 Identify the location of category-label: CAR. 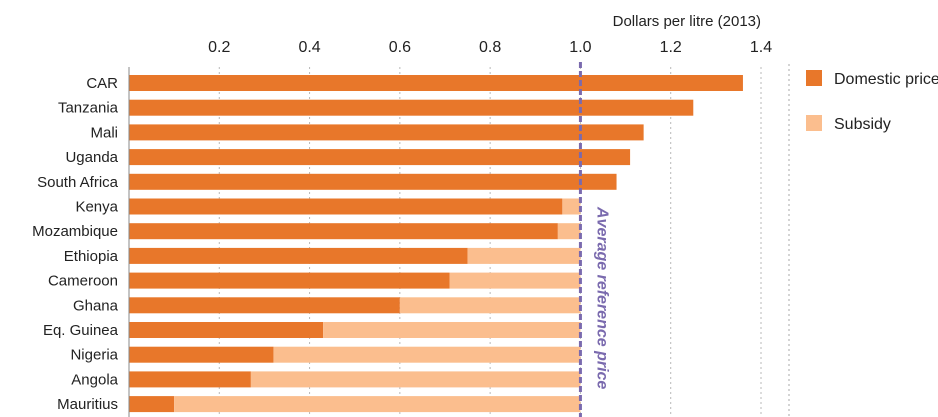
(102, 83).